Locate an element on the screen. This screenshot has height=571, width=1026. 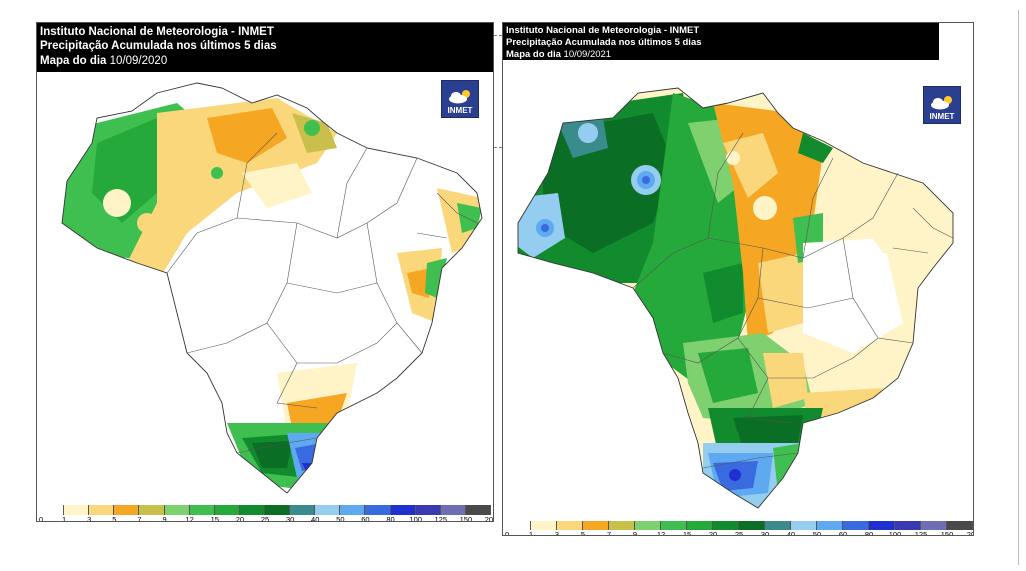
legend-tick-label: 5 is located at coordinates (114, 518).